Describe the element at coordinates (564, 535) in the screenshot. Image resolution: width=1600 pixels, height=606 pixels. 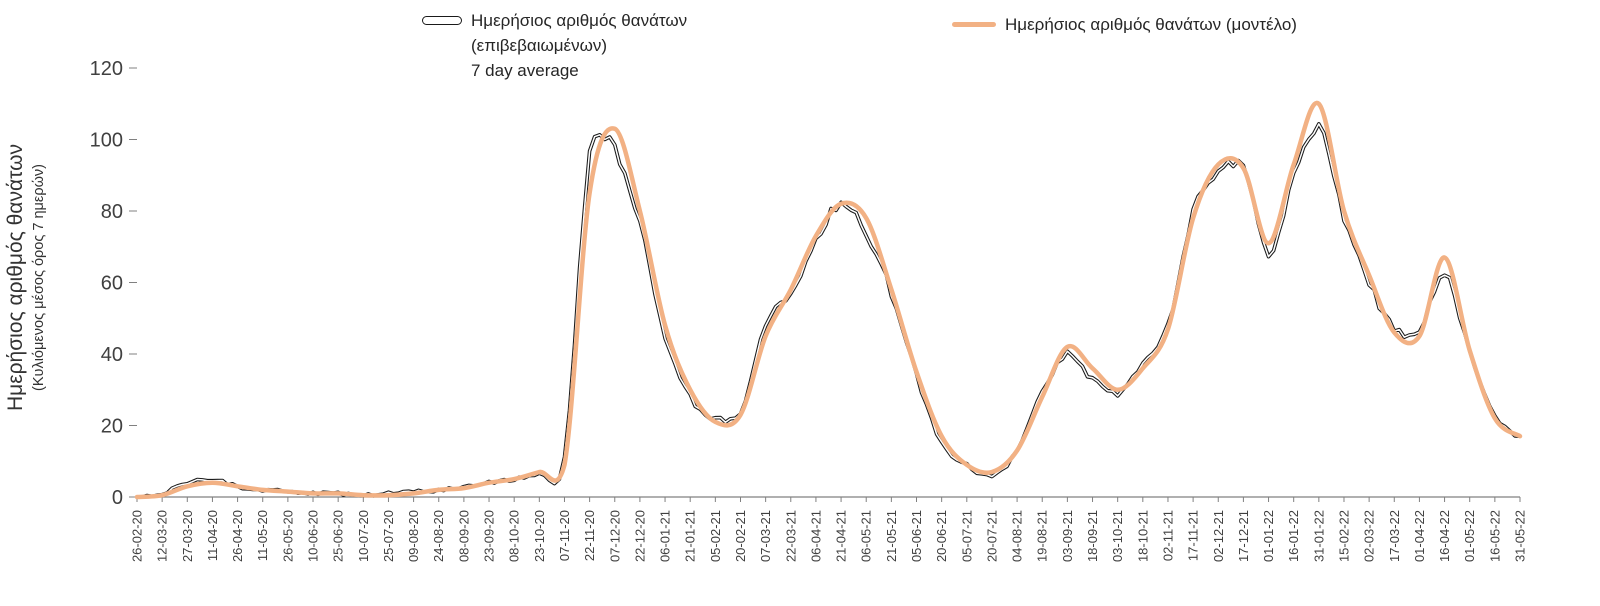
I see `x-tick-label: 07-11-20` at that location.